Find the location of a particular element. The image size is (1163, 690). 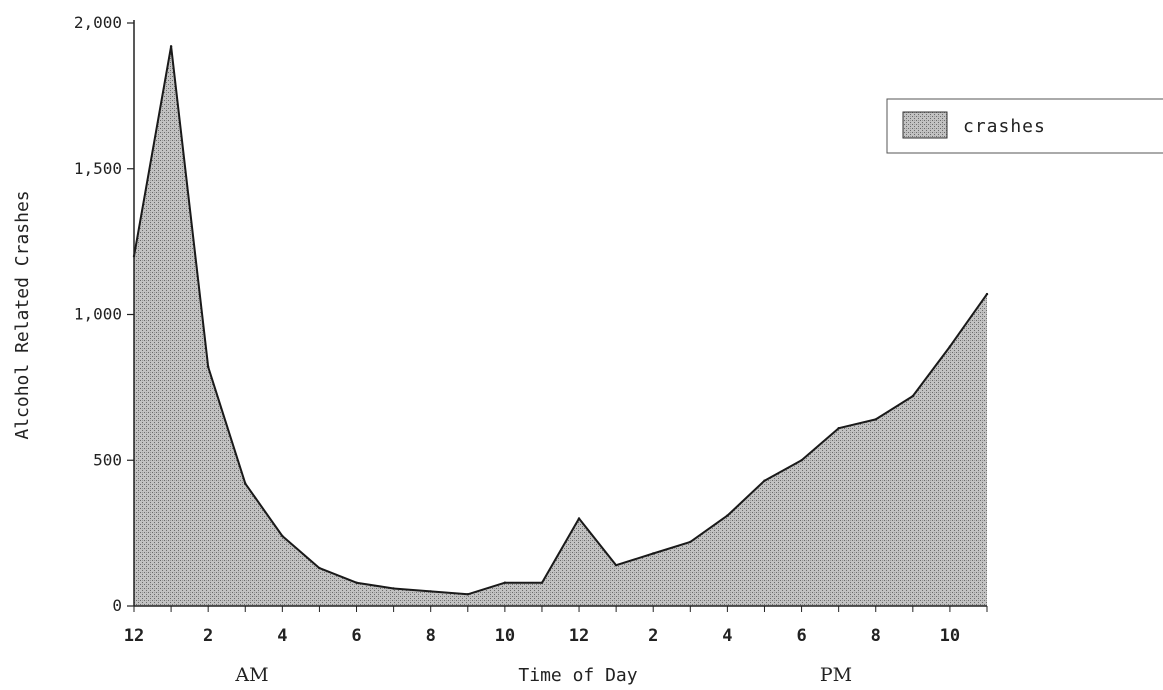

am-label: AM is located at coordinates (251, 675).